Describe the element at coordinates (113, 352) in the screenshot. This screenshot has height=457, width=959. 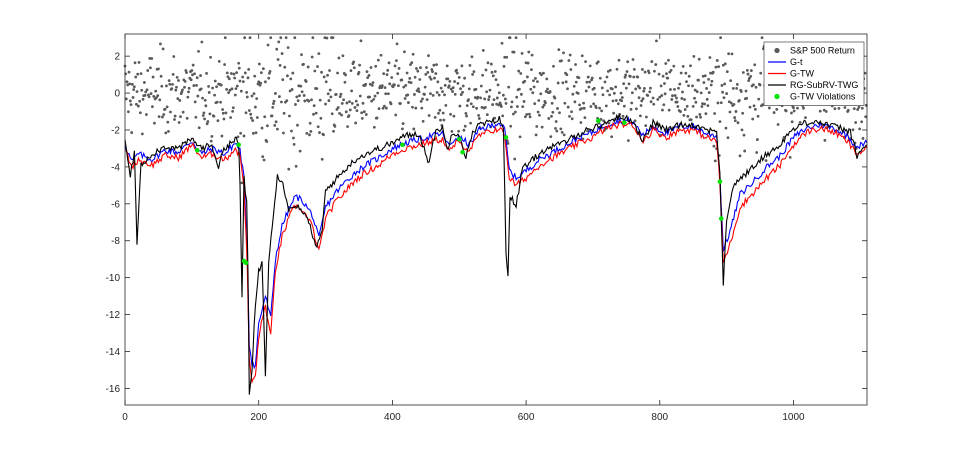
I see `y-tick-label: -14` at that location.